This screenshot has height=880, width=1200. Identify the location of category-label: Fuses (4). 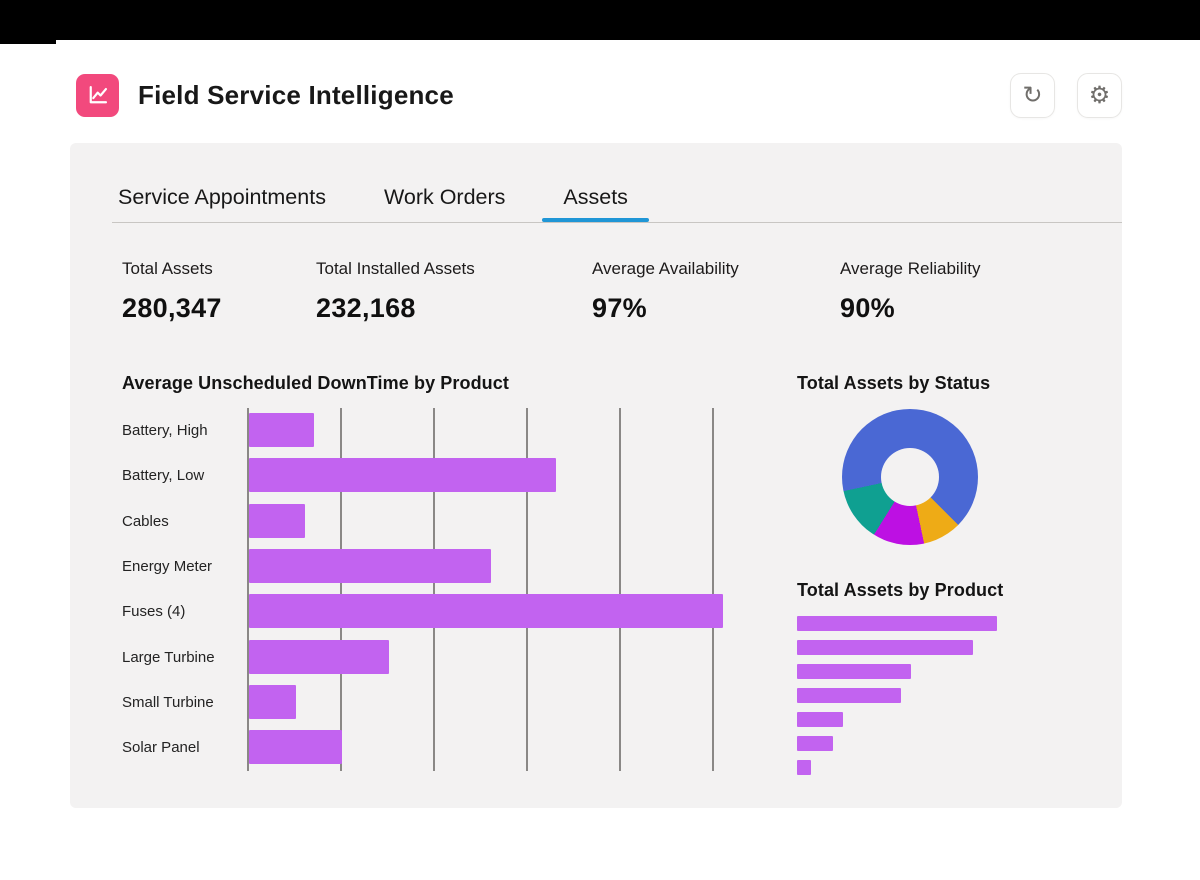
(154, 612).